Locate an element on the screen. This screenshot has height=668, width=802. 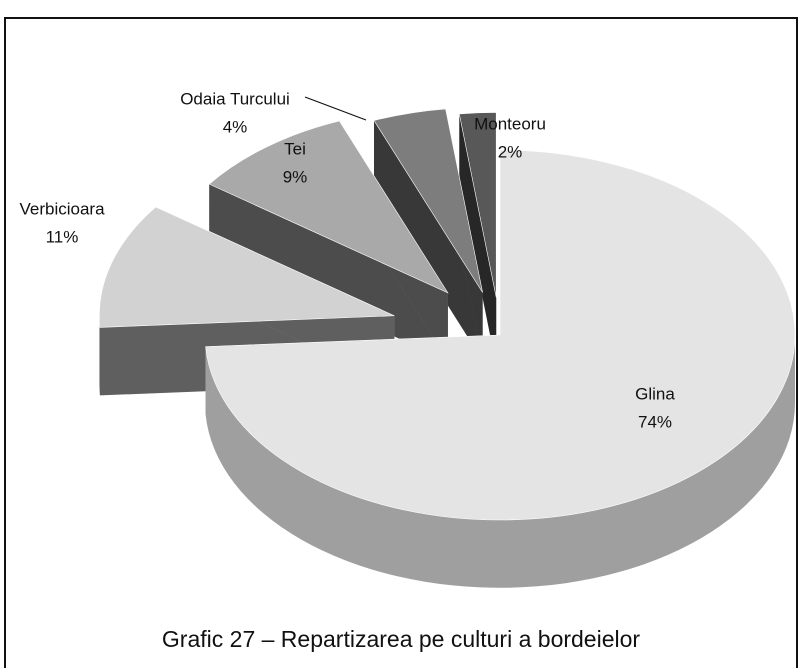
value-label: 11% is located at coordinates (62, 236).